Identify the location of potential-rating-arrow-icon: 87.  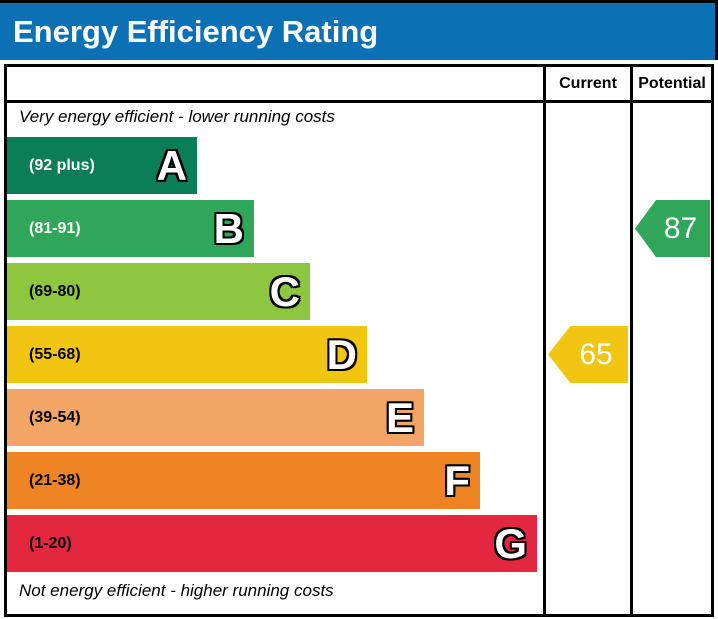
(672, 228).